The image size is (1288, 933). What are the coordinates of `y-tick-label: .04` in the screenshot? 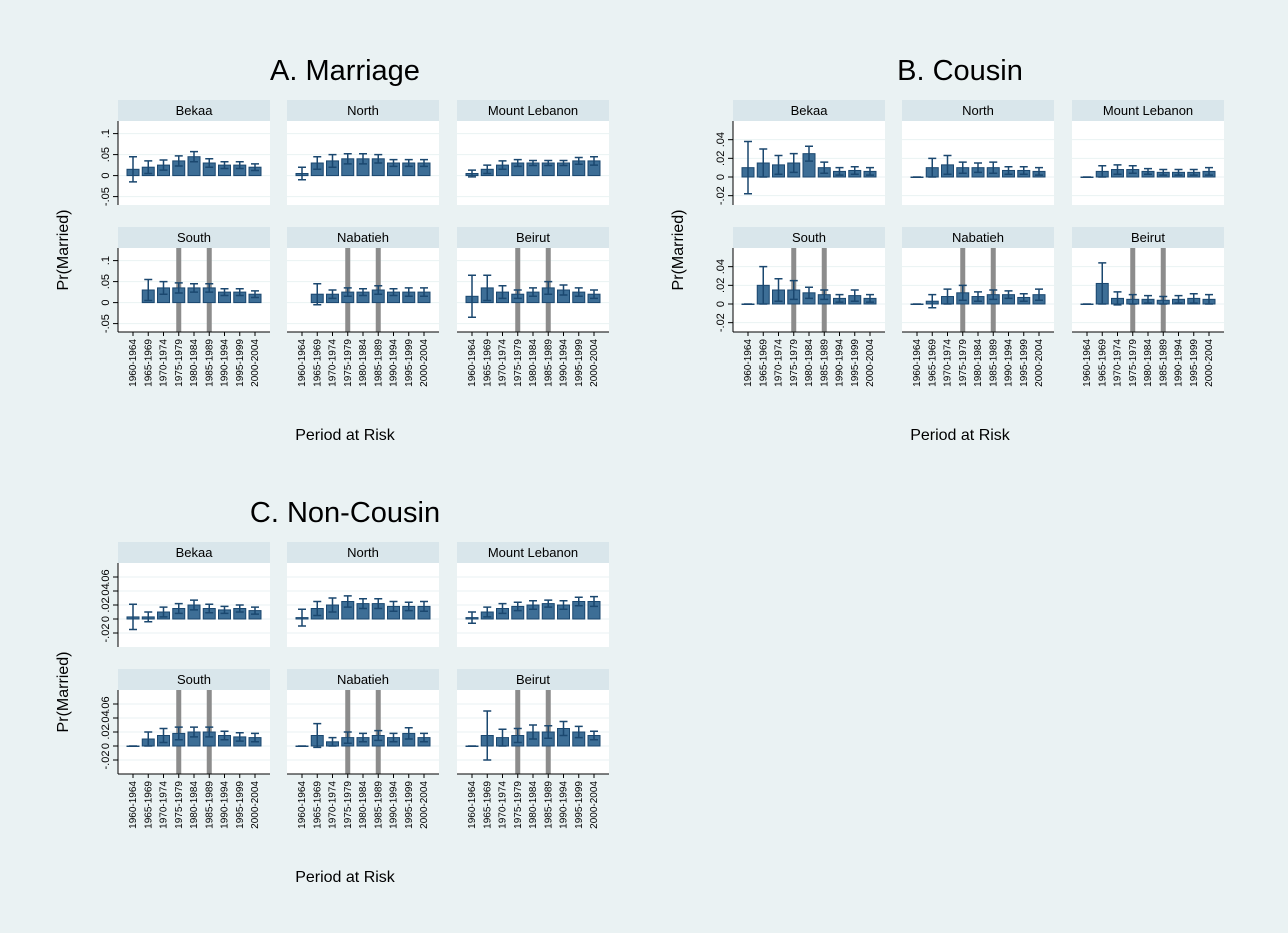 It's located at (721, 266).